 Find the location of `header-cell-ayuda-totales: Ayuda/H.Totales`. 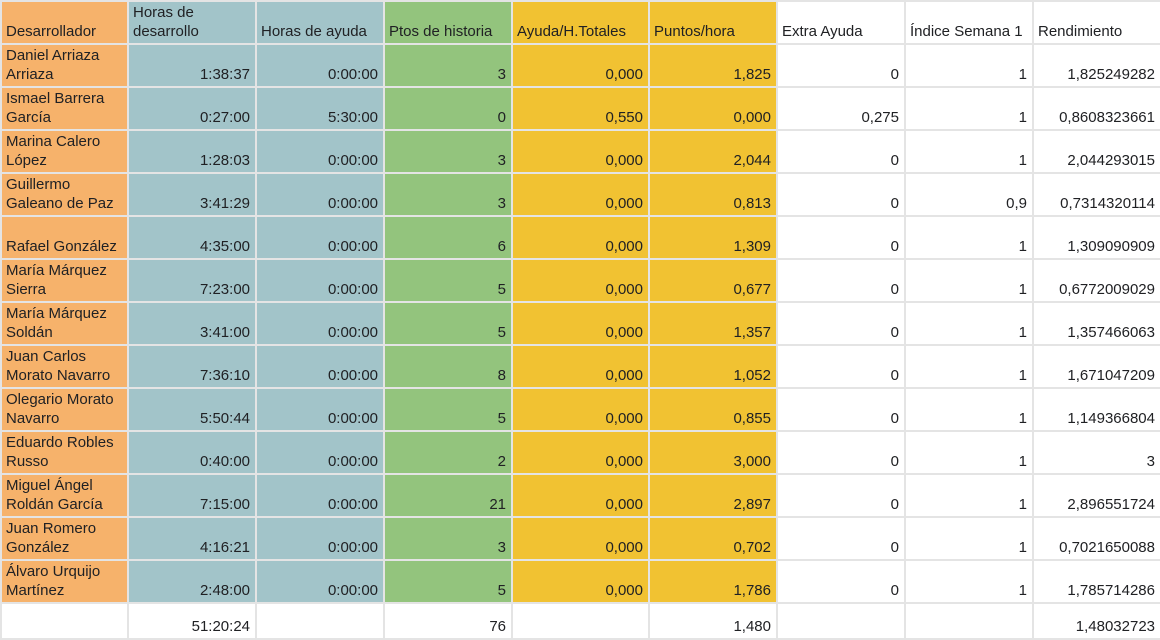

header-cell-ayuda-totales: Ayuda/H.Totales is located at coordinates (580, 22).